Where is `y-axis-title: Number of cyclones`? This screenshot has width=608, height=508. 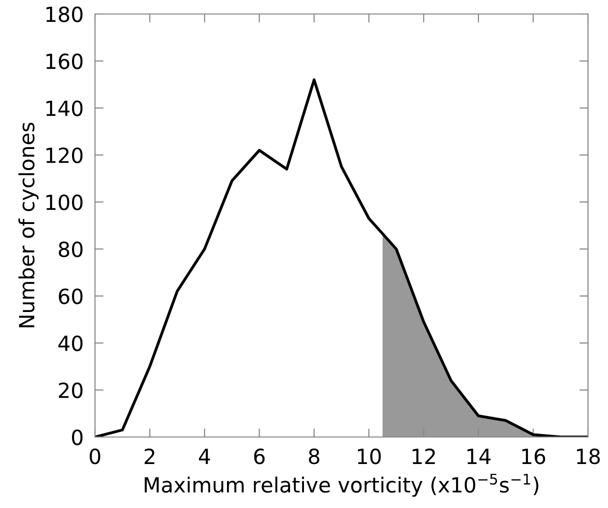 y-axis-title: Number of cyclones is located at coordinates (28, 225).